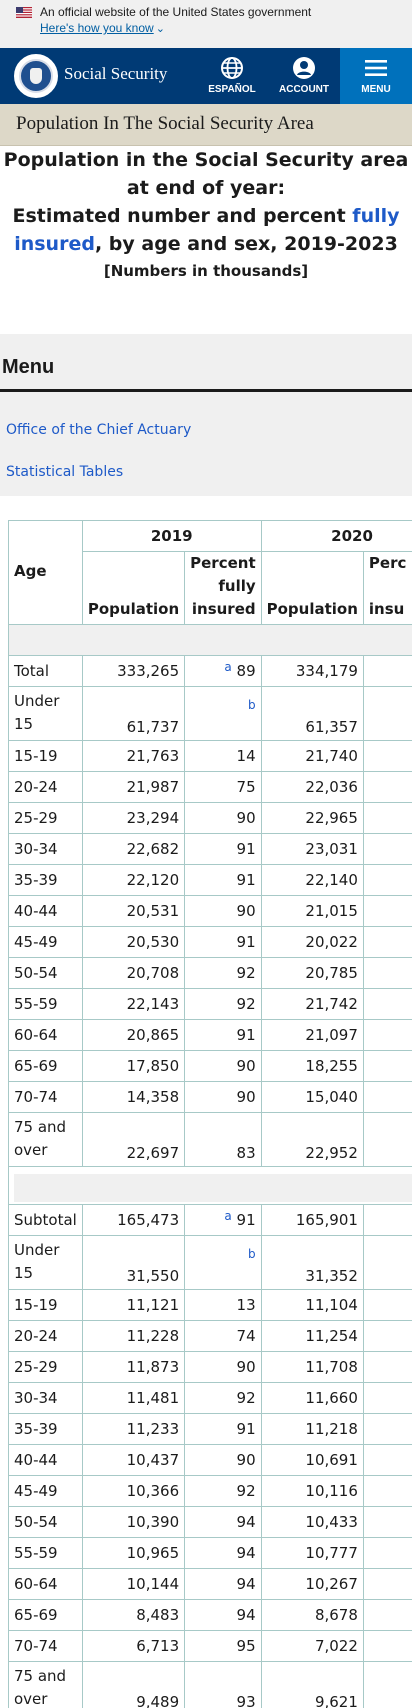 Image resolution: width=412 pixels, height=1708 pixels. Describe the element at coordinates (133, 1460) in the screenshot. I see `population-2019-cell: 10,437` at that location.